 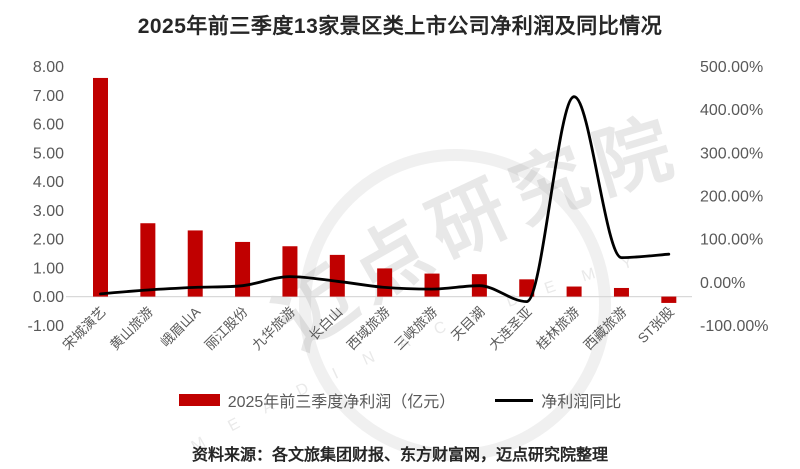 I want to click on category-label: ST张股, so click(x=656, y=325).